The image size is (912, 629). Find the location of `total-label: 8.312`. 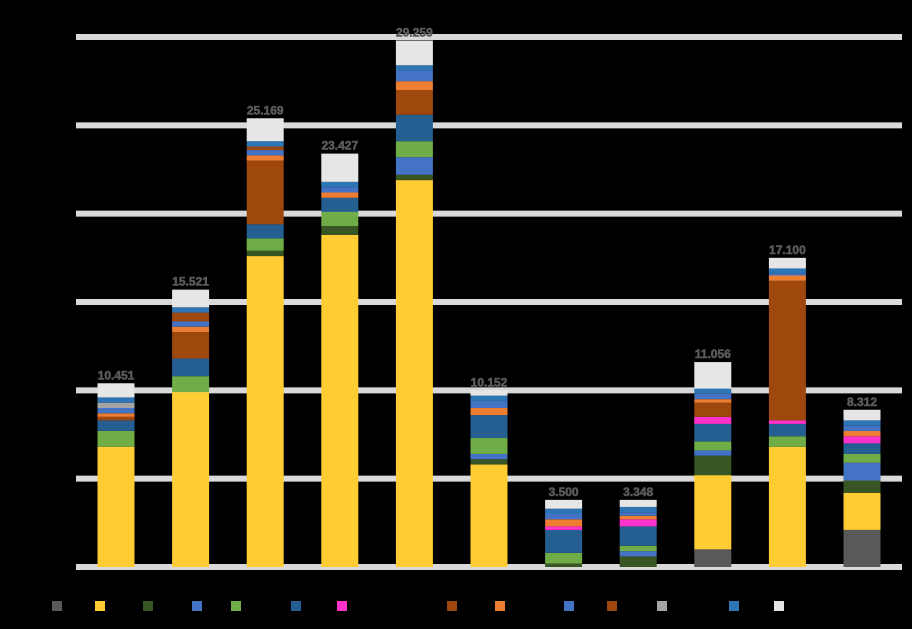

total-label: 8.312 is located at coordinates (862, 402).